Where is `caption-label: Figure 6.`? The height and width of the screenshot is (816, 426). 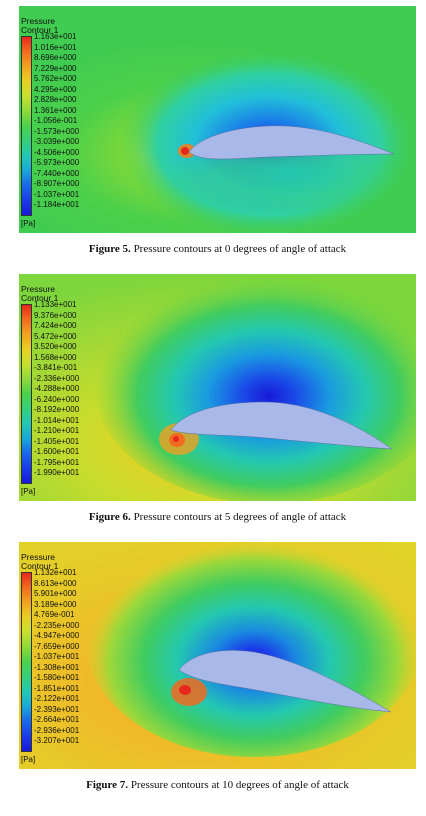
caption-label: Figure 6. is located at coordinates (109, 517).